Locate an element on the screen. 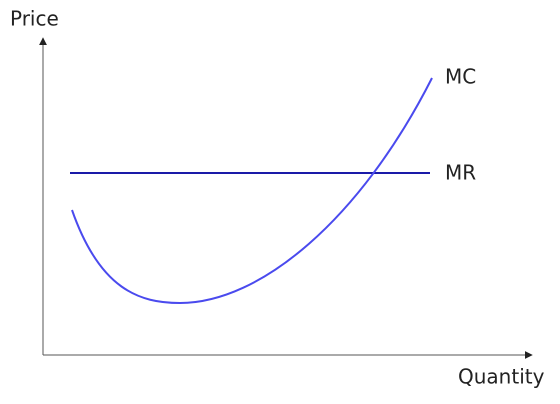 The width and height of the screenshot is (560, 404). curve-label: MR is located at coordinates (460, 173).